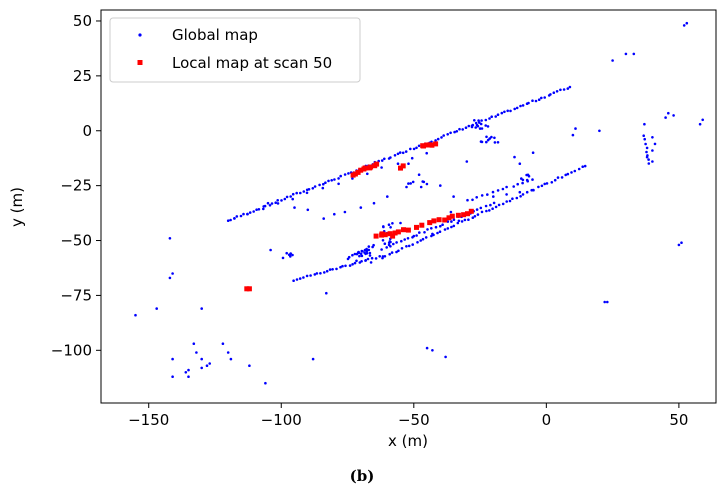  Describe the element at coordinates (678, 420) in the screenshot. I see `x-tick-label: 50` at that location.